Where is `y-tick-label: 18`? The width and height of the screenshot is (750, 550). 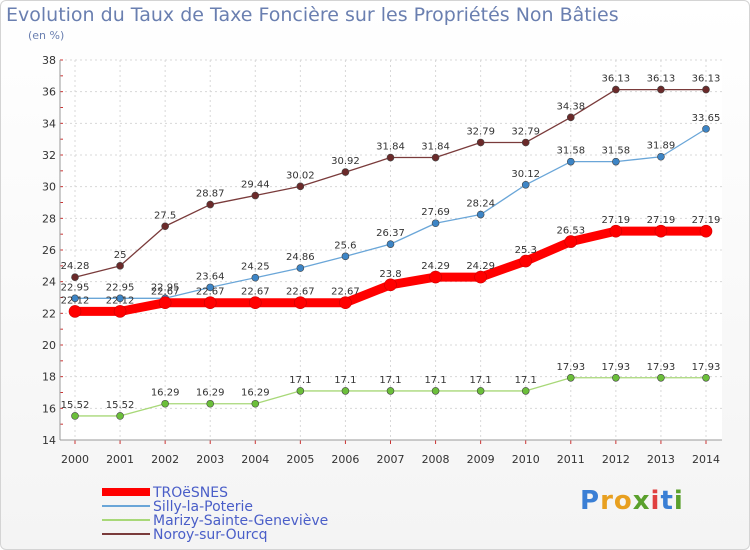
y-tick-label: 18 is located at coordinates (49, 377).